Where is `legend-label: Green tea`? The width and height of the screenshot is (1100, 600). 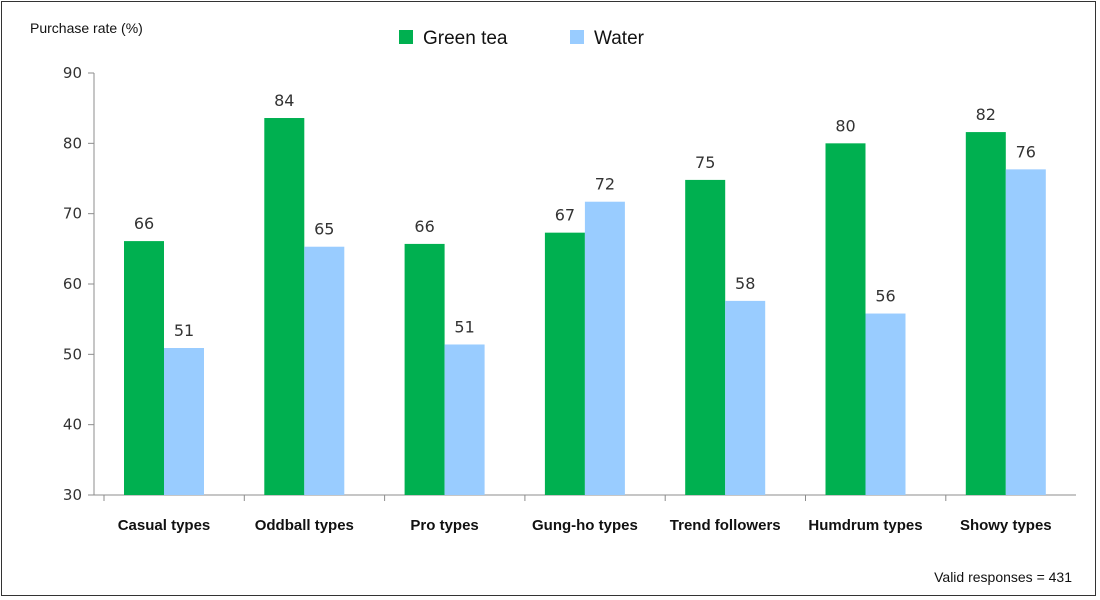 legend-label: Green tea is located at coordinates (465, 38).